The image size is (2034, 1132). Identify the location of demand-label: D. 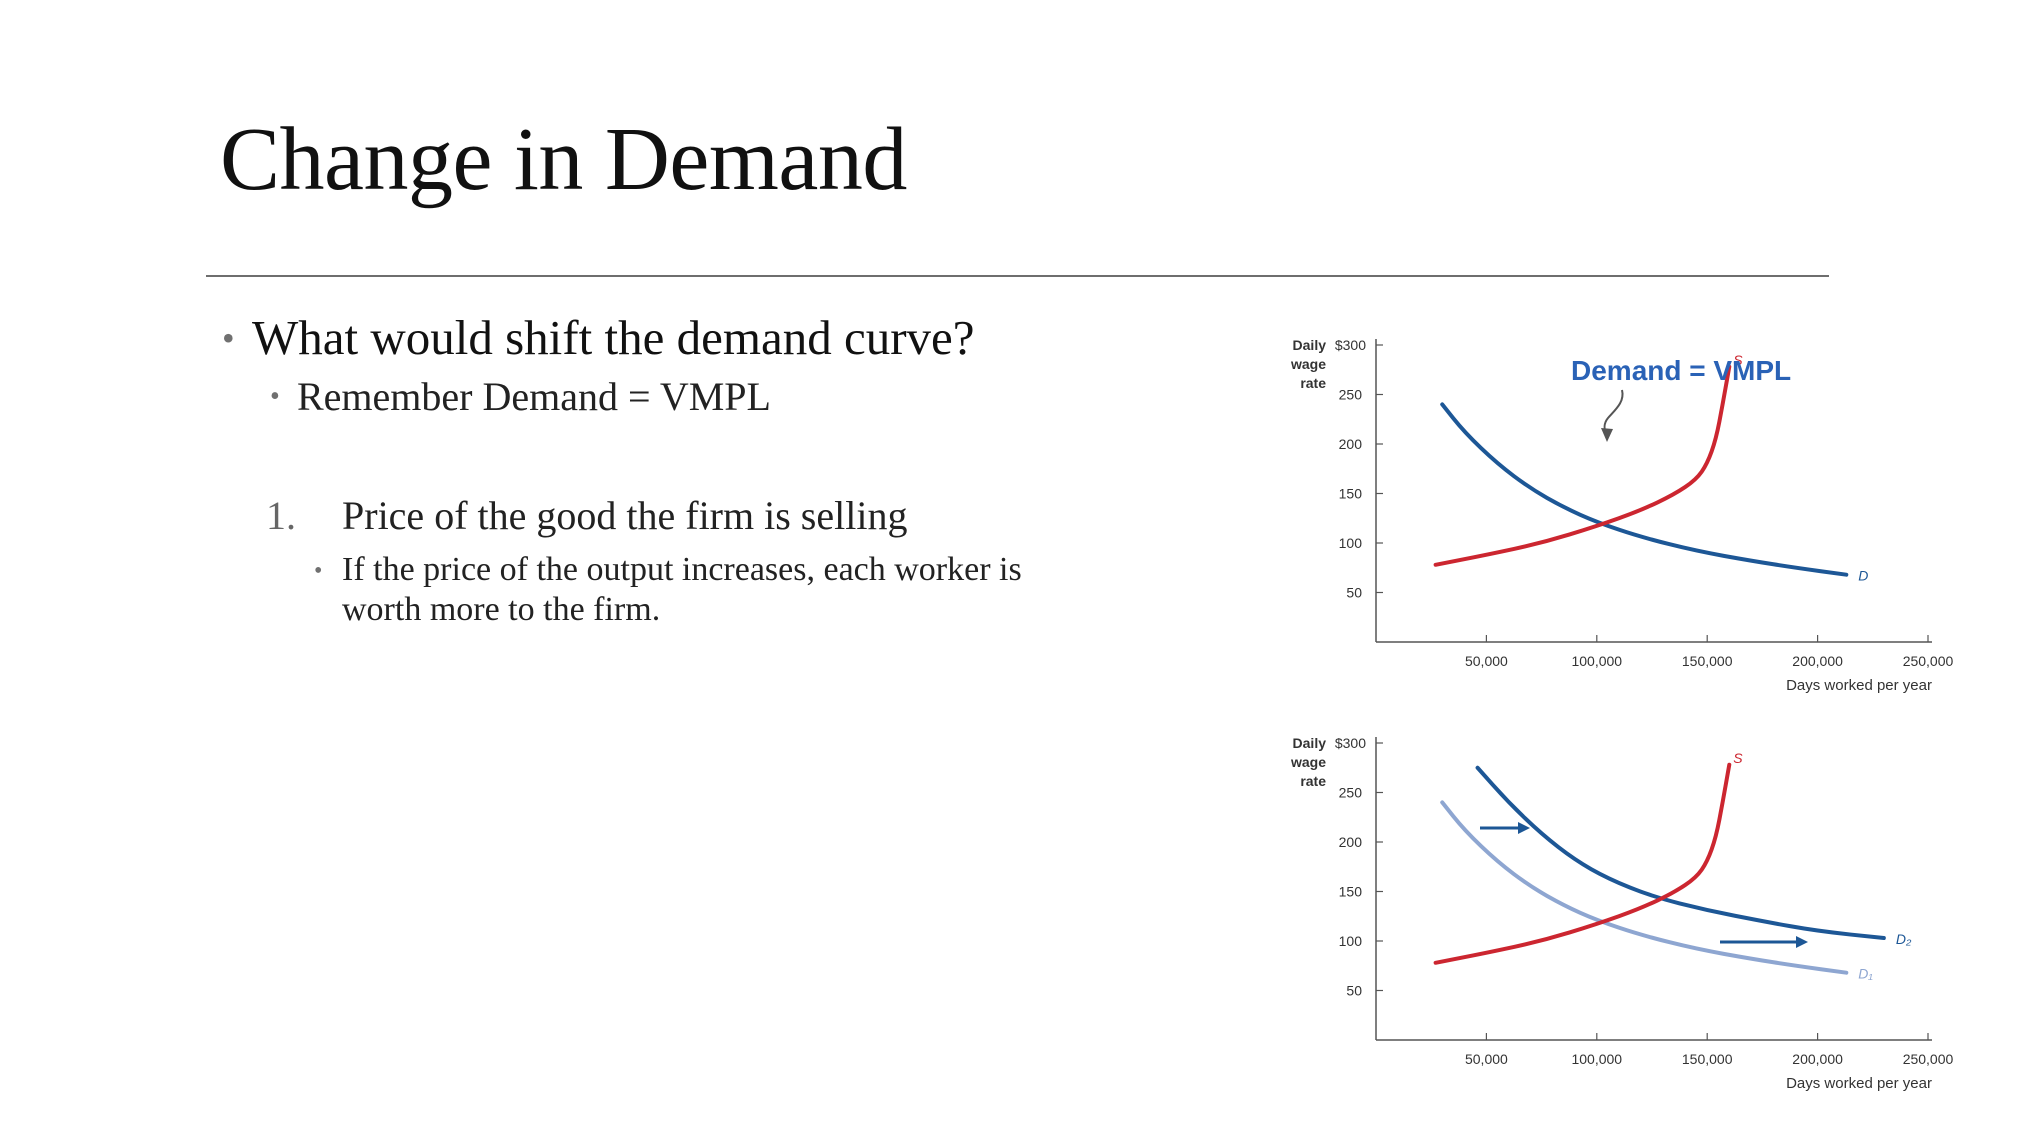
(1863, 576).